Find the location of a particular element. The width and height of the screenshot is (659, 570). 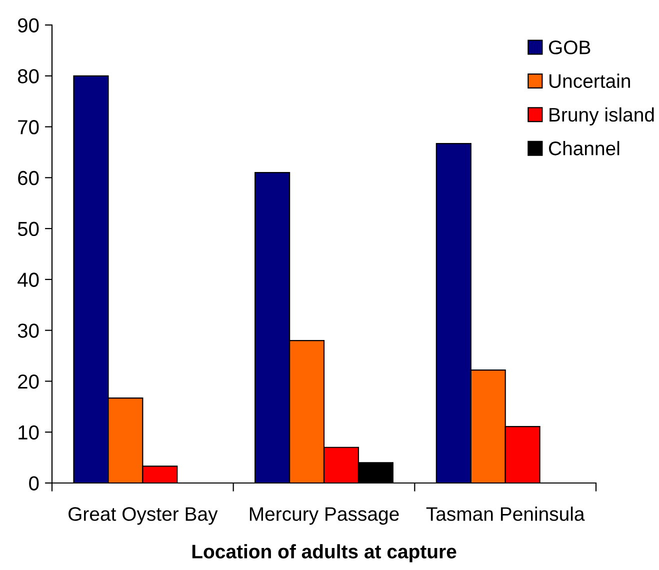

y-tick-label: 0 is located at coordinates (34, 483).